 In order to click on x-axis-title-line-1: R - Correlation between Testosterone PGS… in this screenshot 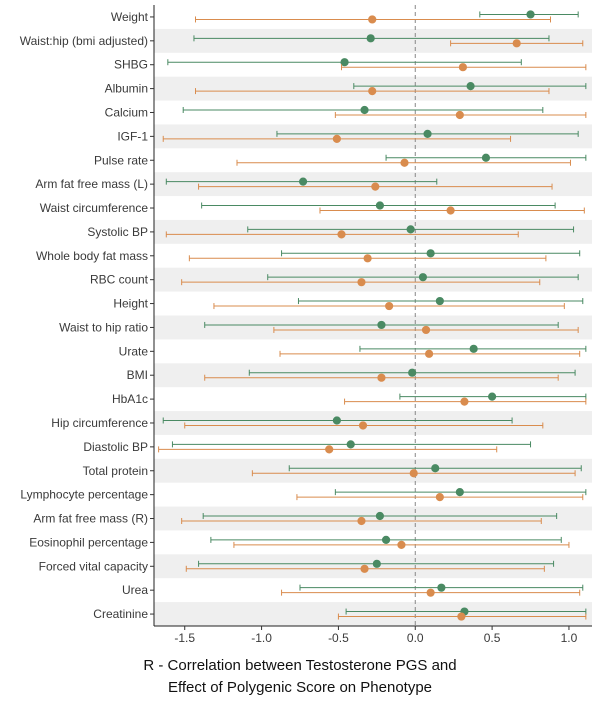, I will do `click(300, 665)`.